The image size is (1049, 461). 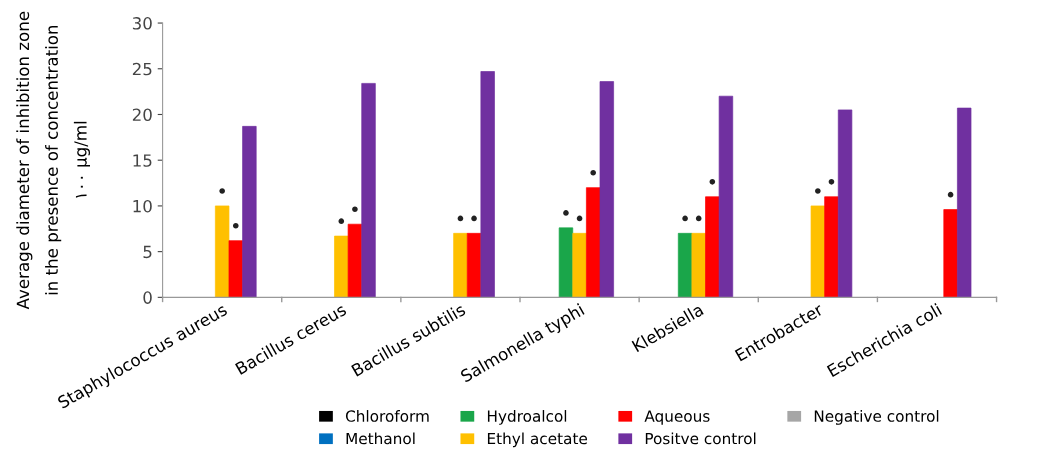 I want to click on y-tick-label: 10, so click(x=142, y=206).